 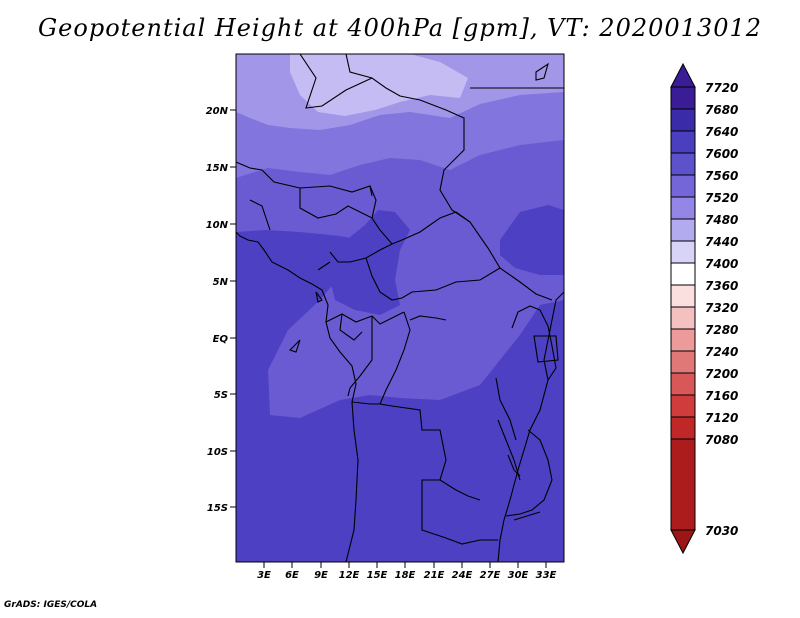 What do you see at coordinates (217, 111) in the screenshot?
I see `lat-label-20n: 20N` at bounding box center [217, 111].